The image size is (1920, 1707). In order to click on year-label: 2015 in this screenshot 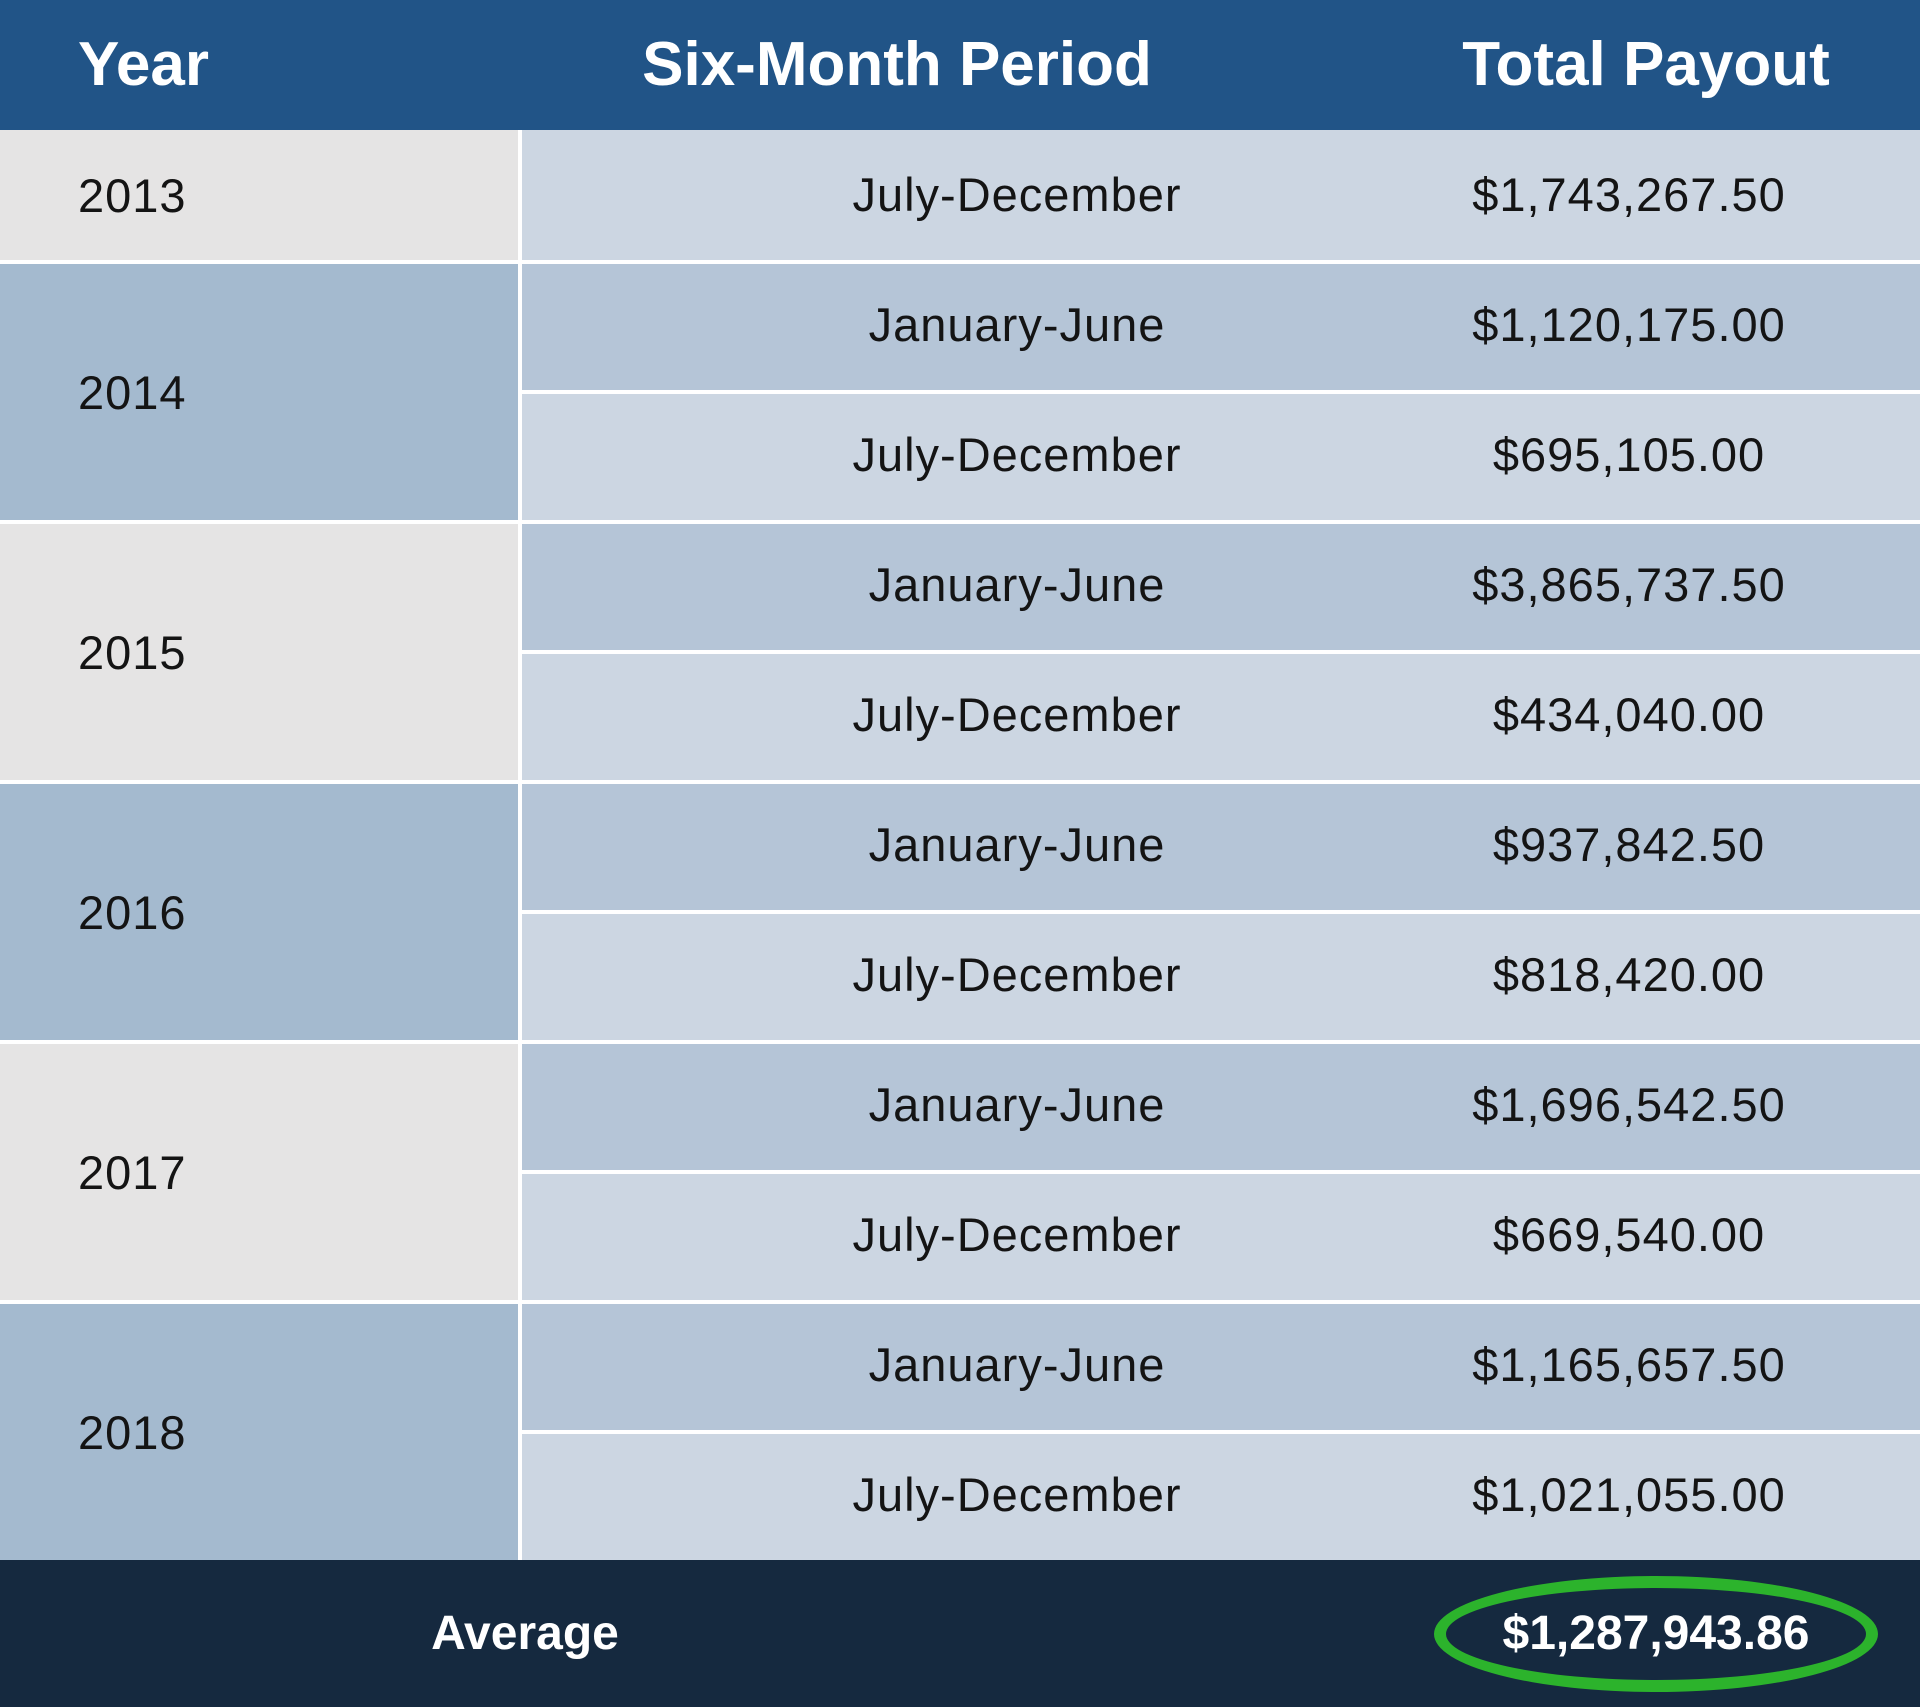, I will do `click(132, 652)`.